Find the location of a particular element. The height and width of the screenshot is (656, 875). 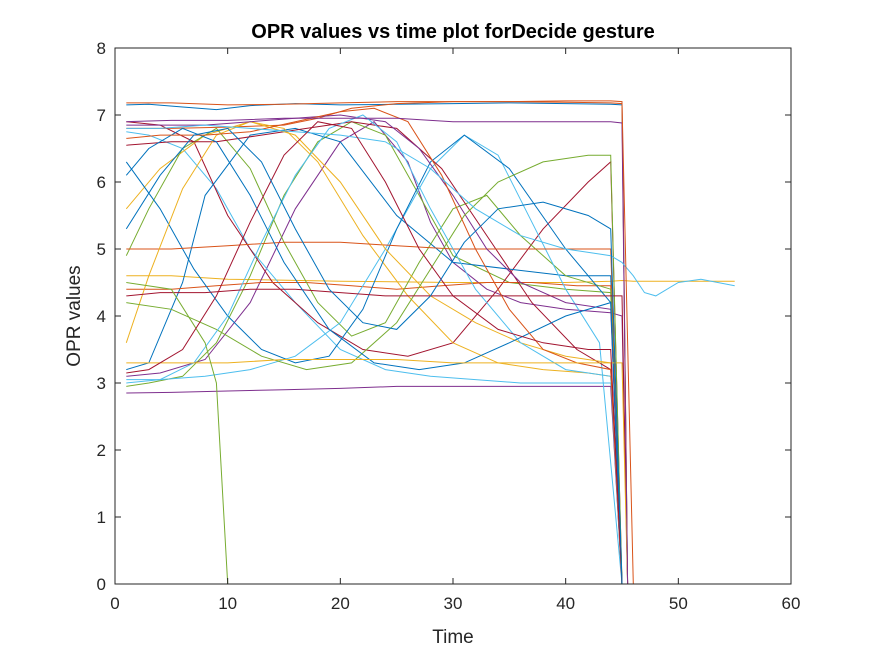

x-axis-label: Time is located at coordinates (453, 637).